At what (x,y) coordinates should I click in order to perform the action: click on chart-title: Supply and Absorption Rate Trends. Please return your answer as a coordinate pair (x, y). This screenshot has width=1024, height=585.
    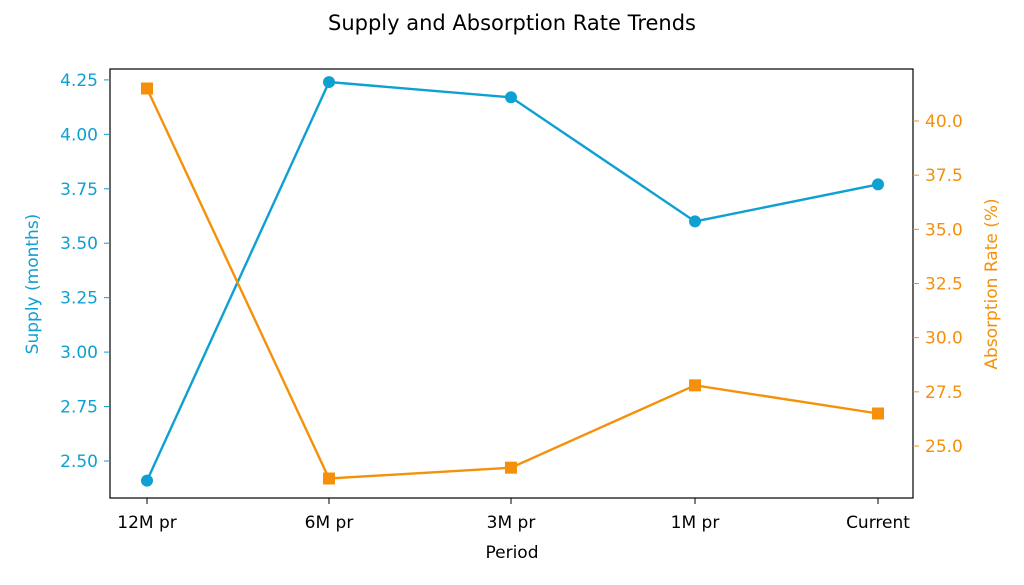
    Looking at the image, I should click on (512, 23).